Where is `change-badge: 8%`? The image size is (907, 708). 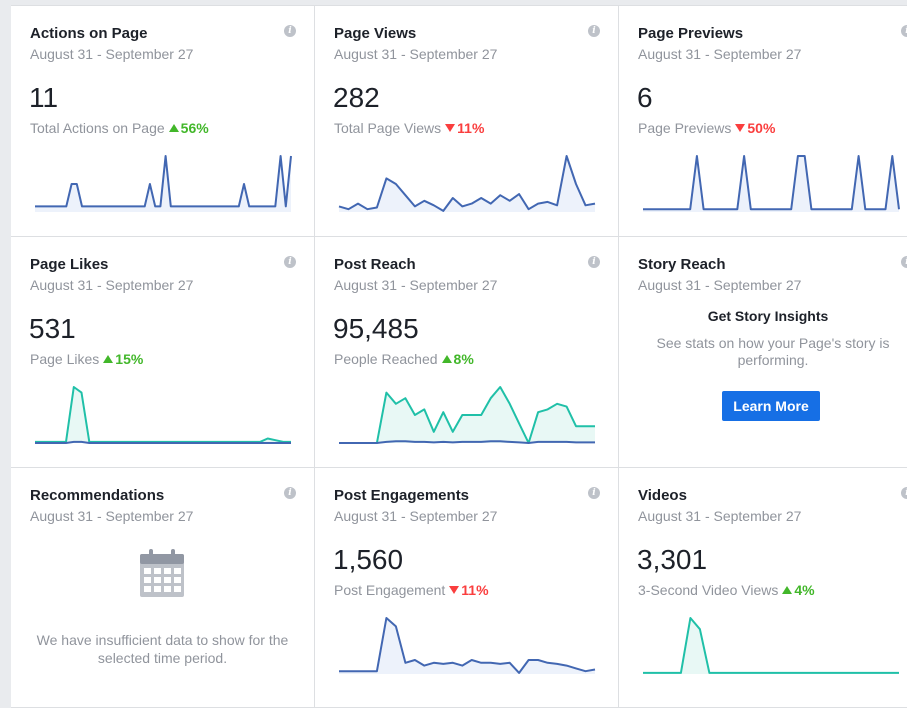 change-badge: 8% is located at coordinates (457, 359).